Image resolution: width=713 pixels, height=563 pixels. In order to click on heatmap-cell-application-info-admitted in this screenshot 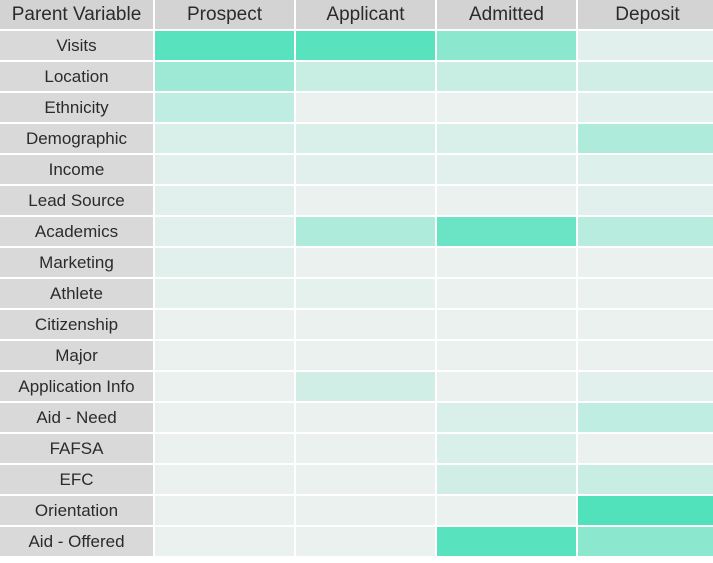, I will do `click(506, 386)`.